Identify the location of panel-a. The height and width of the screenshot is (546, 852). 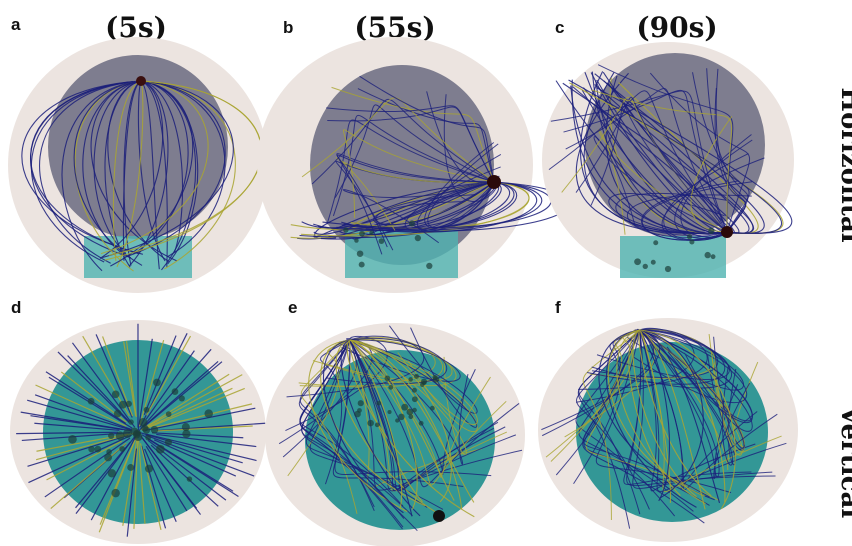
(138, 165).